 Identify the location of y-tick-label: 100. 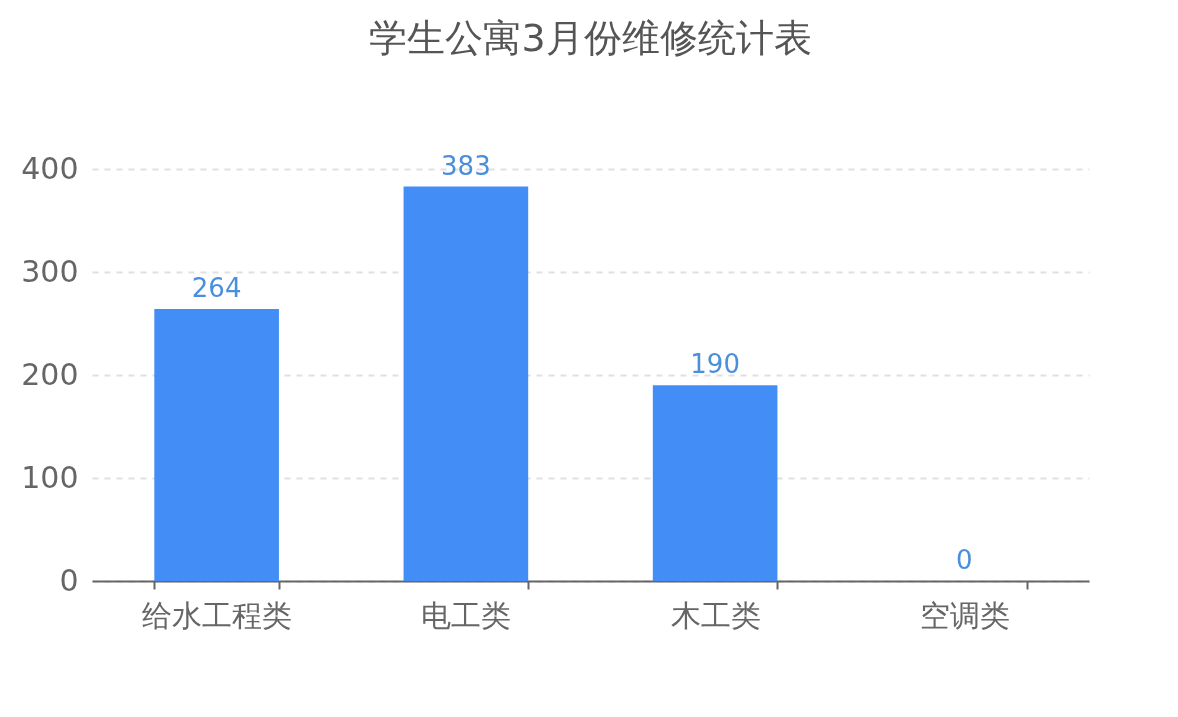
(50, 477).